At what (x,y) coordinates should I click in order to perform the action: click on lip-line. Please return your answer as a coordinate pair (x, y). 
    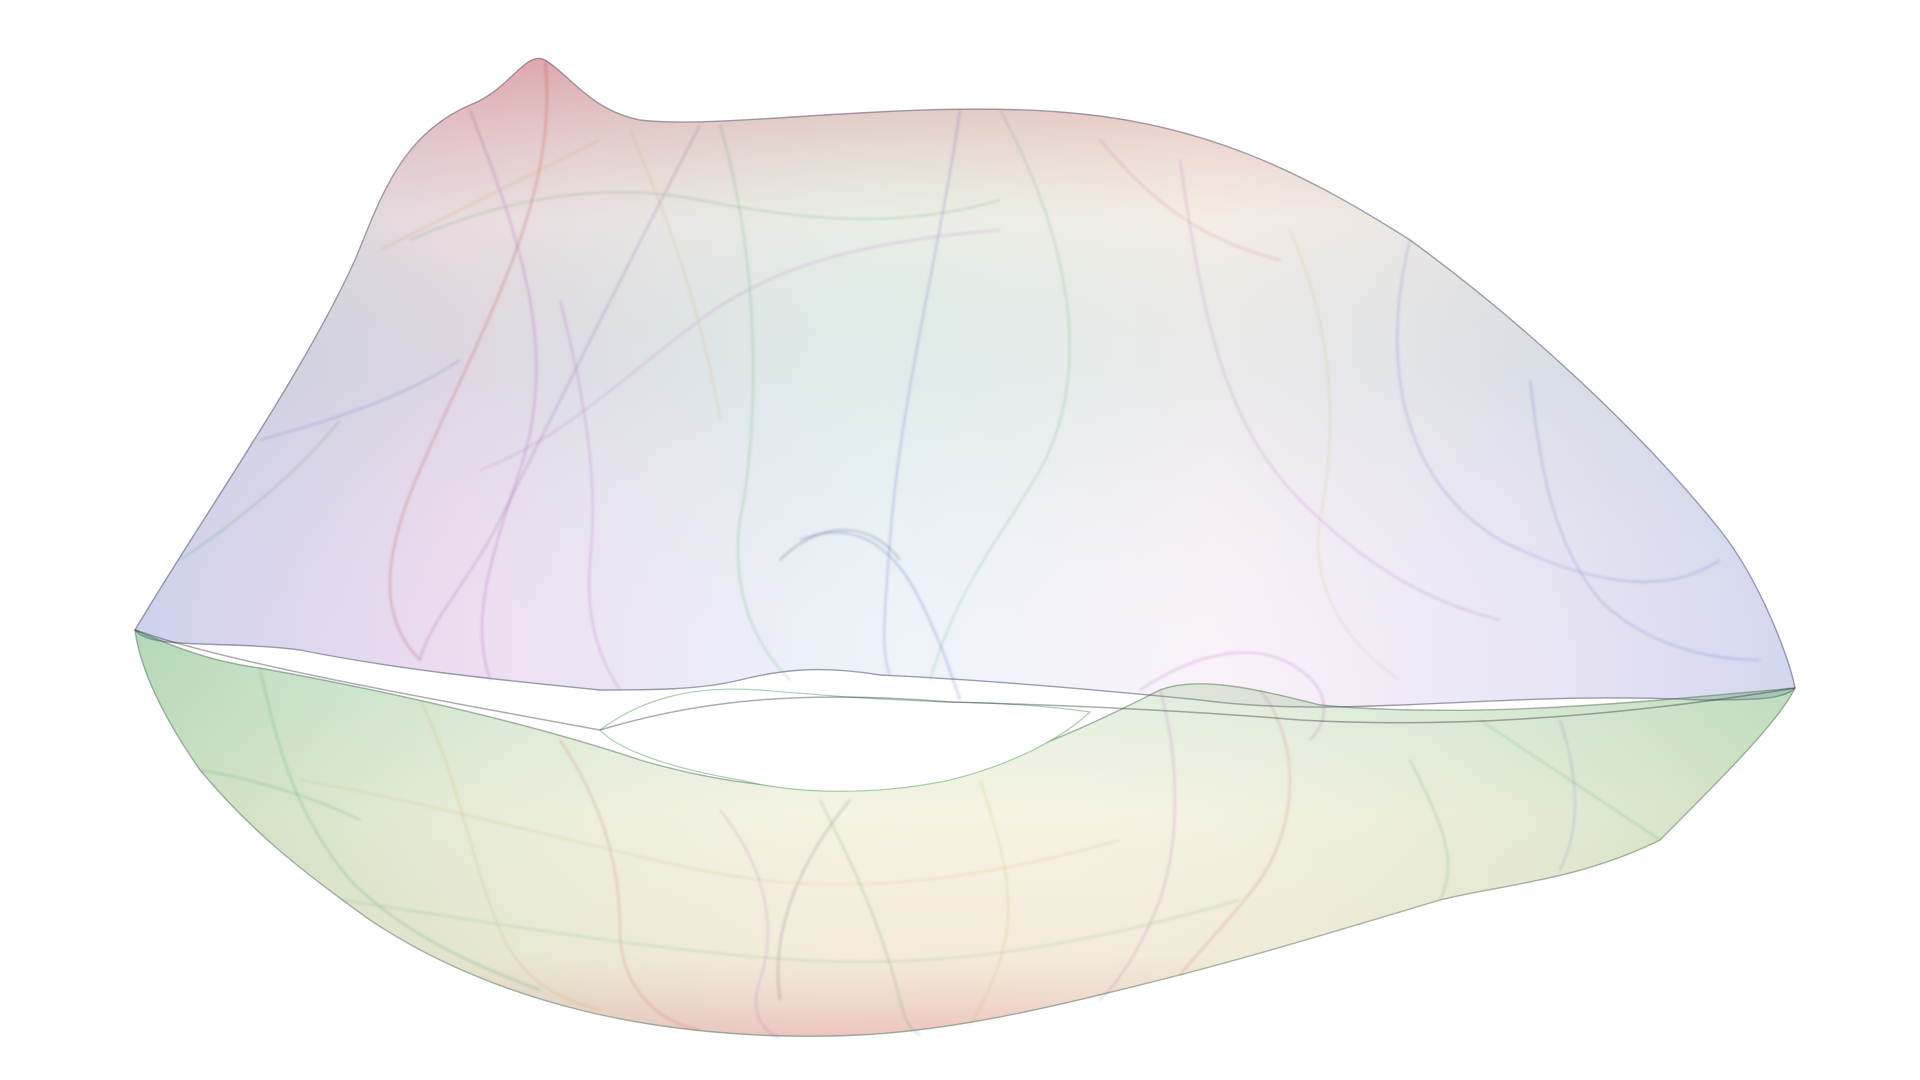
    Looking at the image, I should click on (965, 680).